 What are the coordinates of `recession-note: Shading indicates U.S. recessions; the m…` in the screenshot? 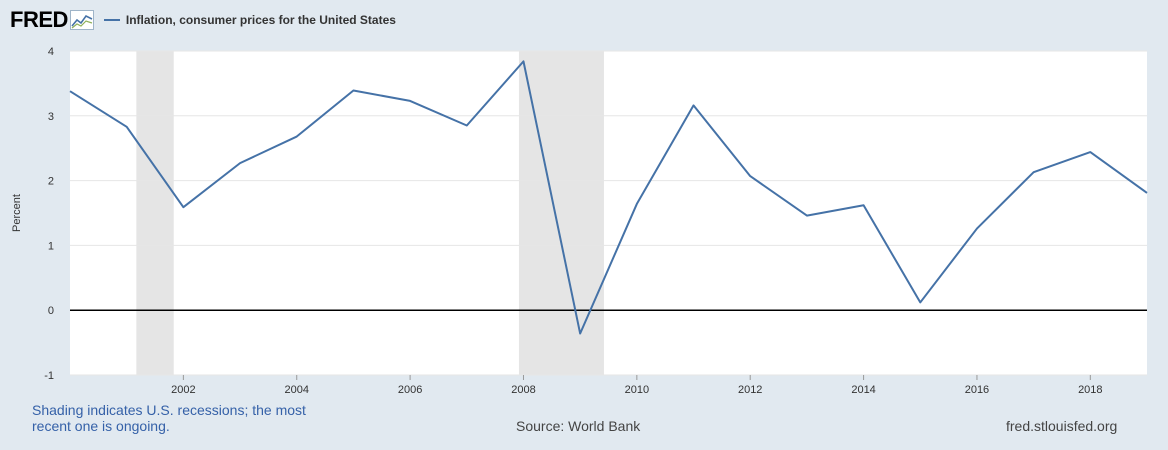 It's located at (169, 418).